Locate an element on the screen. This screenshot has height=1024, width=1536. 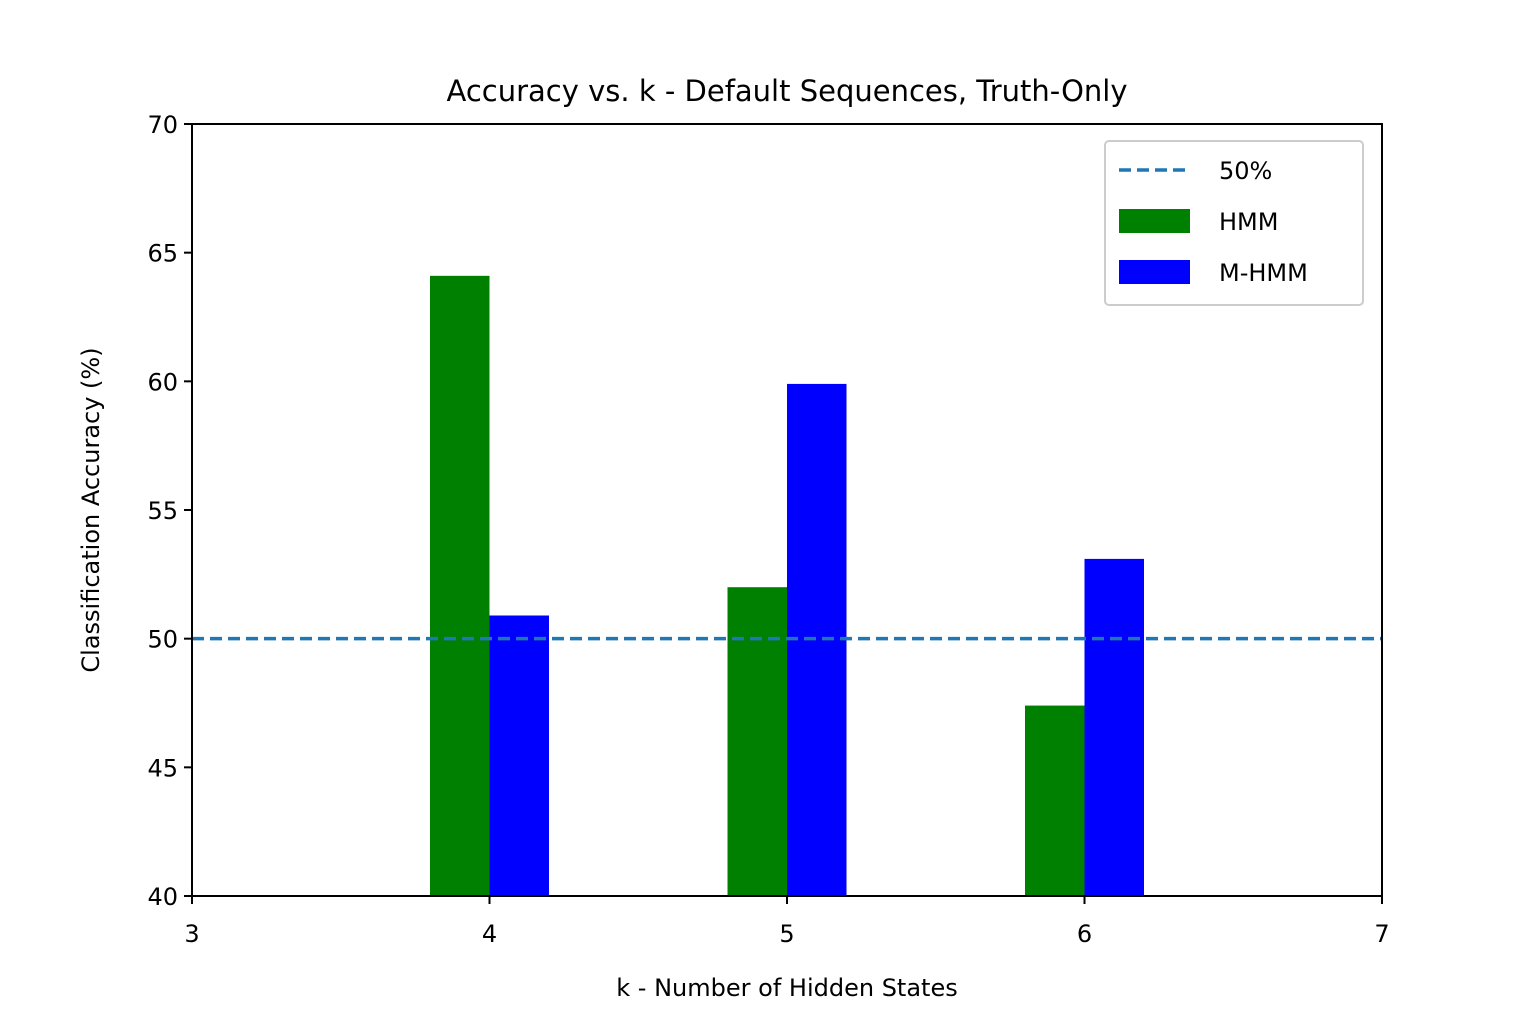
legend-label-m-hmm: M-HMM is located at coordinates (1263, 273).